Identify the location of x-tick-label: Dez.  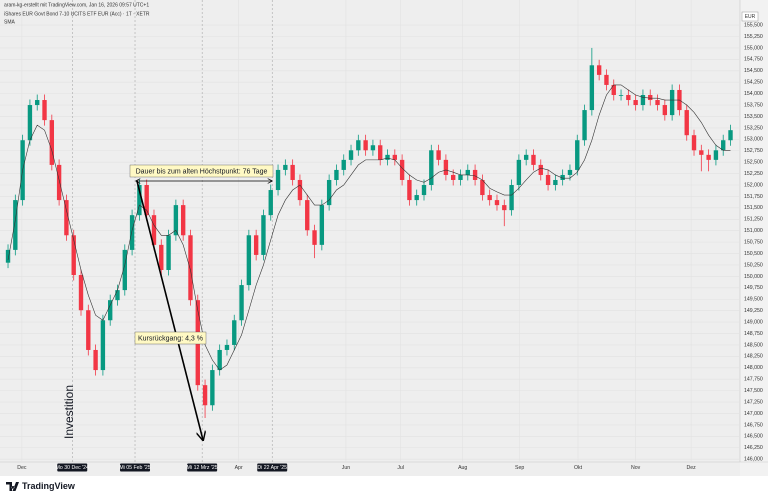
(691, 468).